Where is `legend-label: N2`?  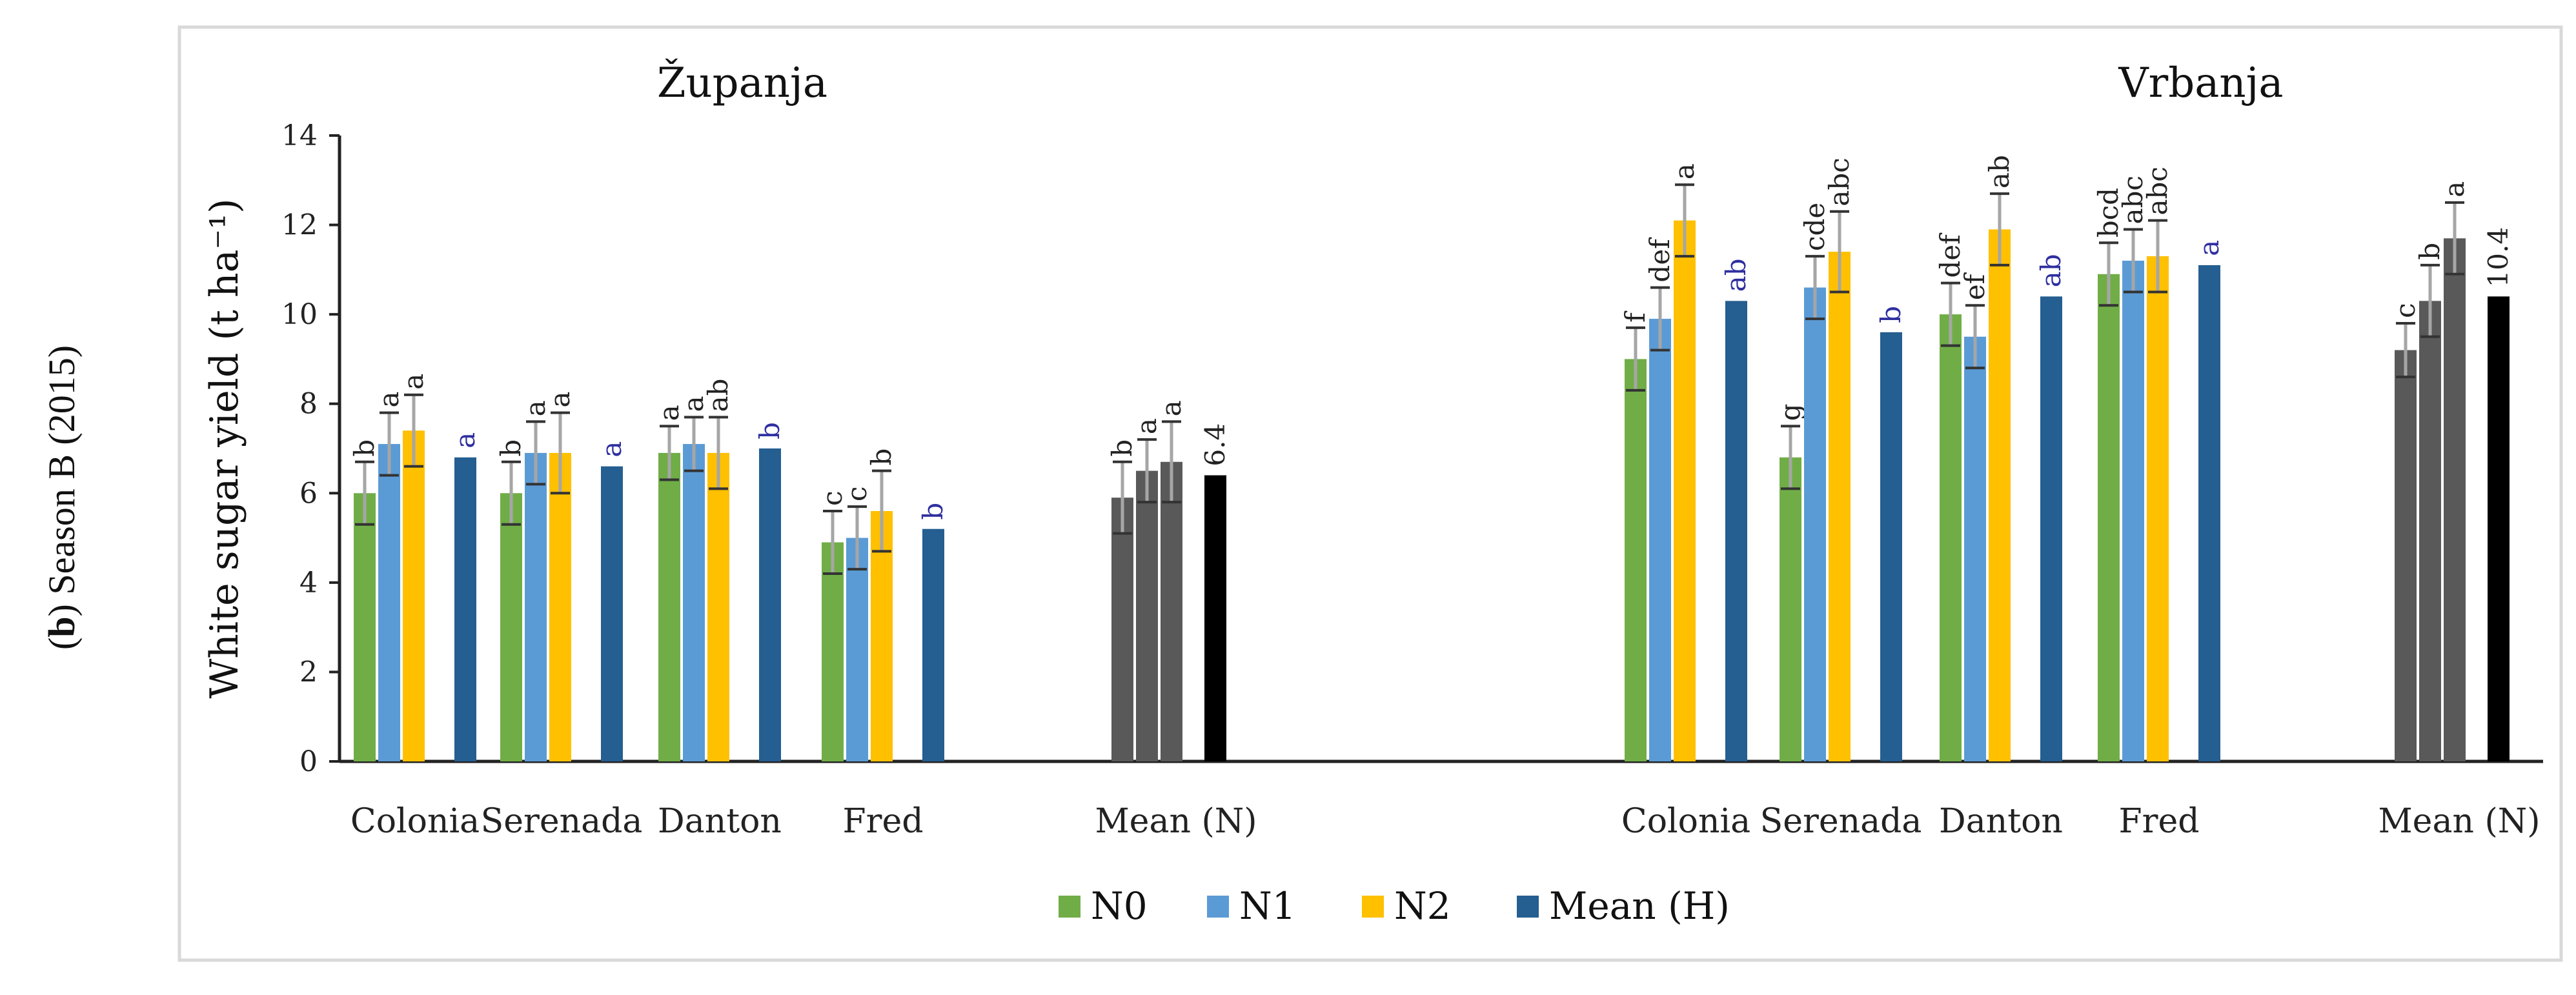 legend-label: N2 is located at coordinates (1422, 906).